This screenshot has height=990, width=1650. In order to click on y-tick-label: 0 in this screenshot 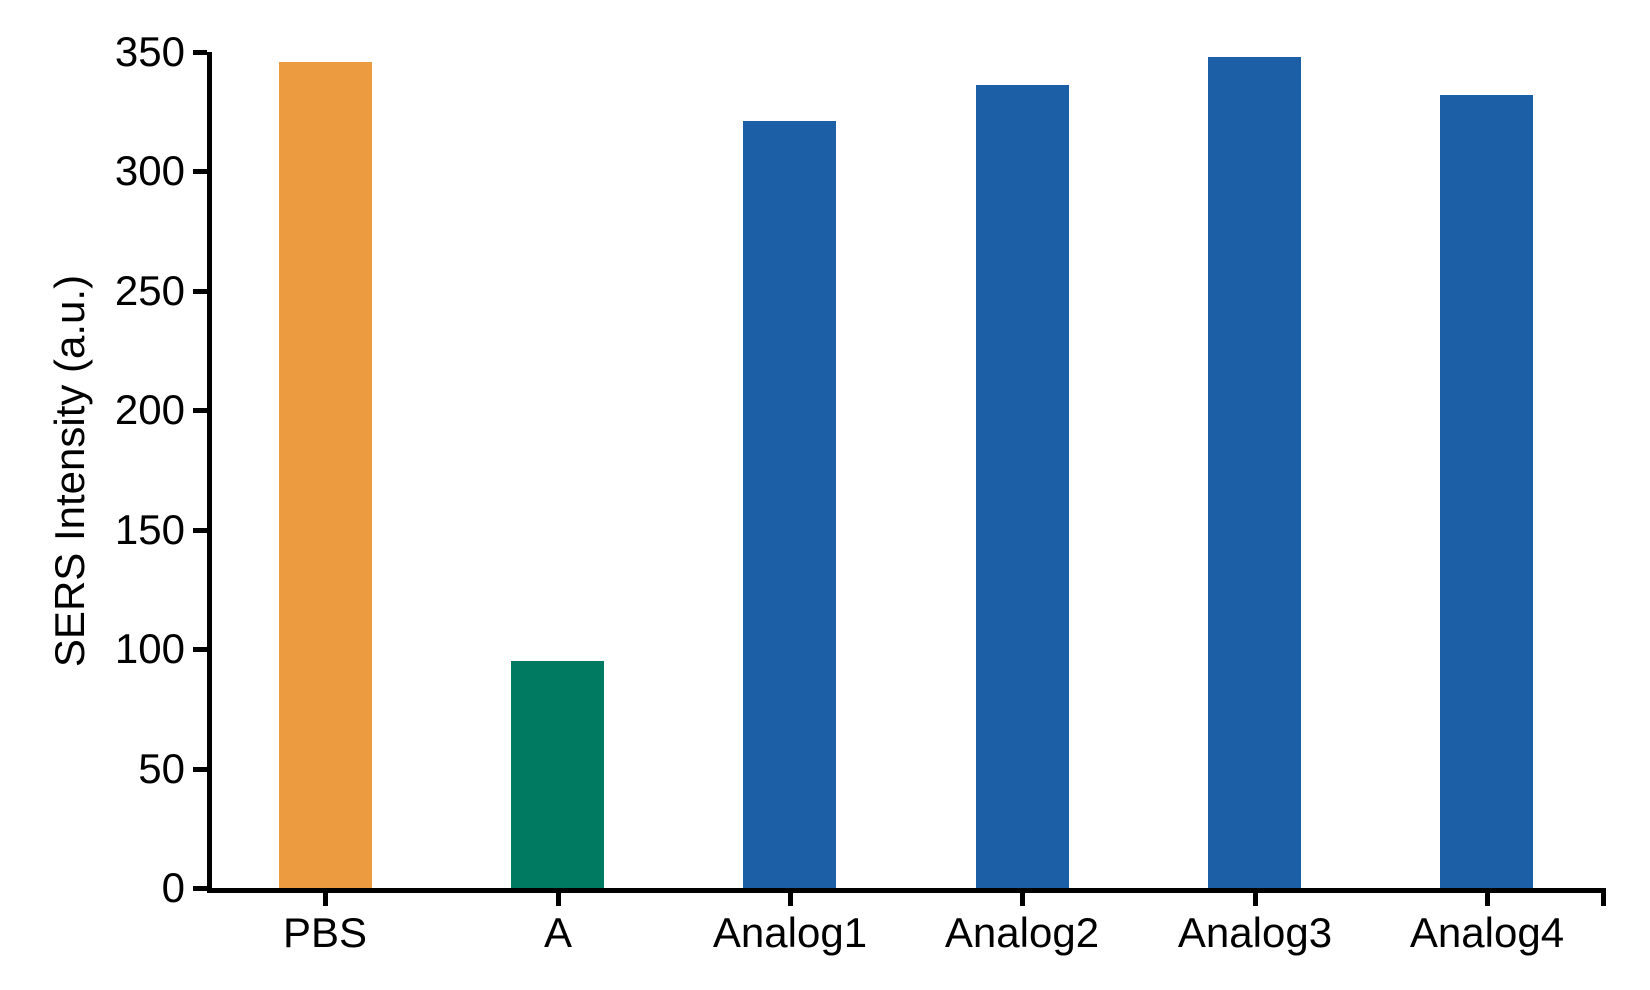, I will do `click(173, 887)`.